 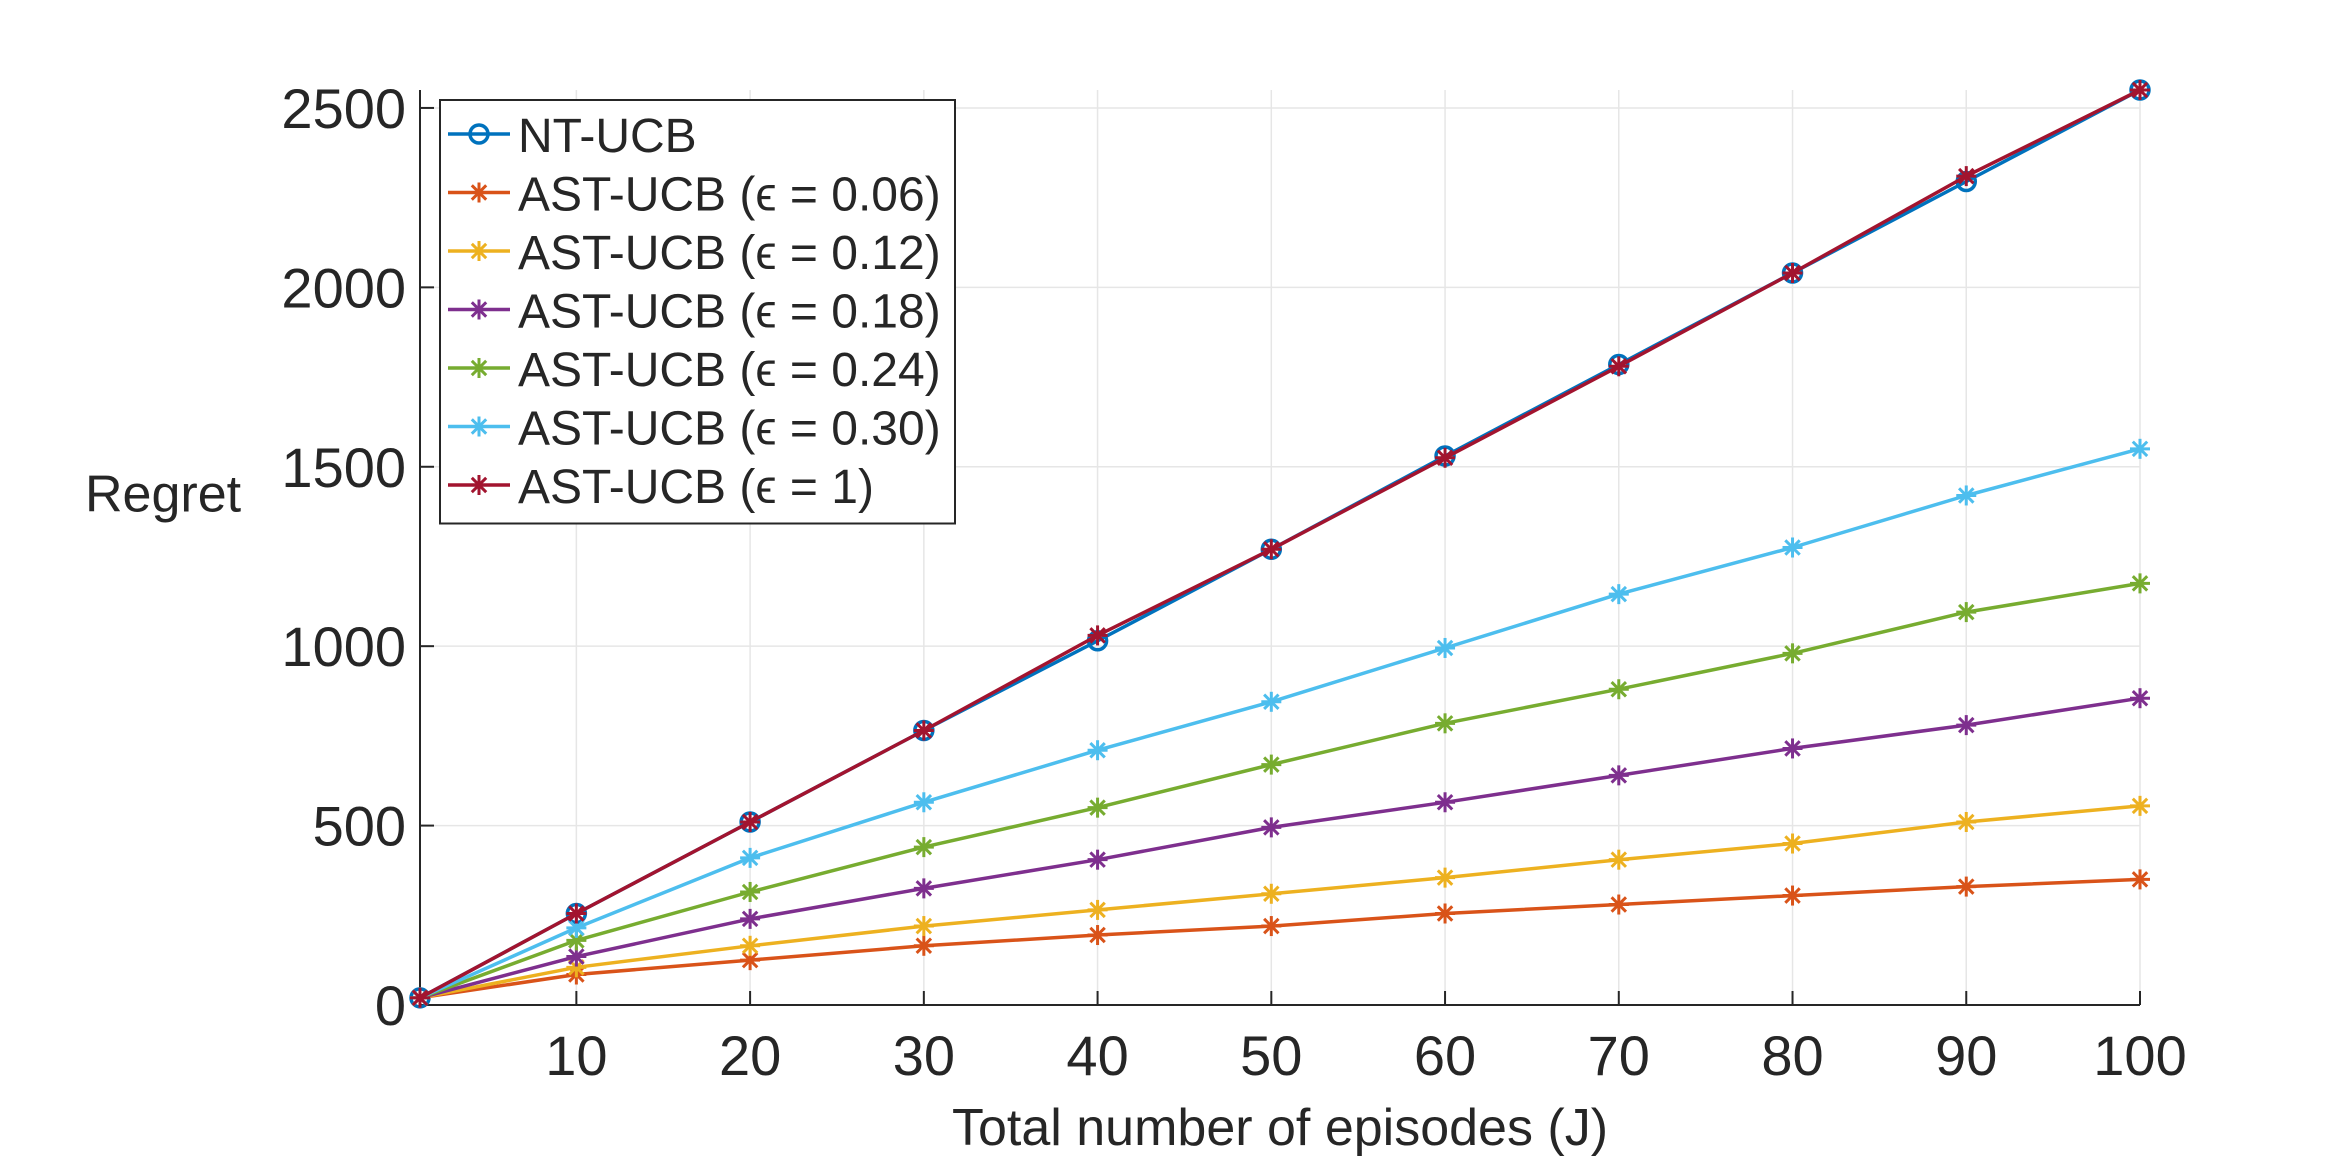 What do you see at coordinates (729, 312) in the screenshot?
I see `legend-label: AST-UCB (ϵ = 0.18)` at bounding box center [729, 312].